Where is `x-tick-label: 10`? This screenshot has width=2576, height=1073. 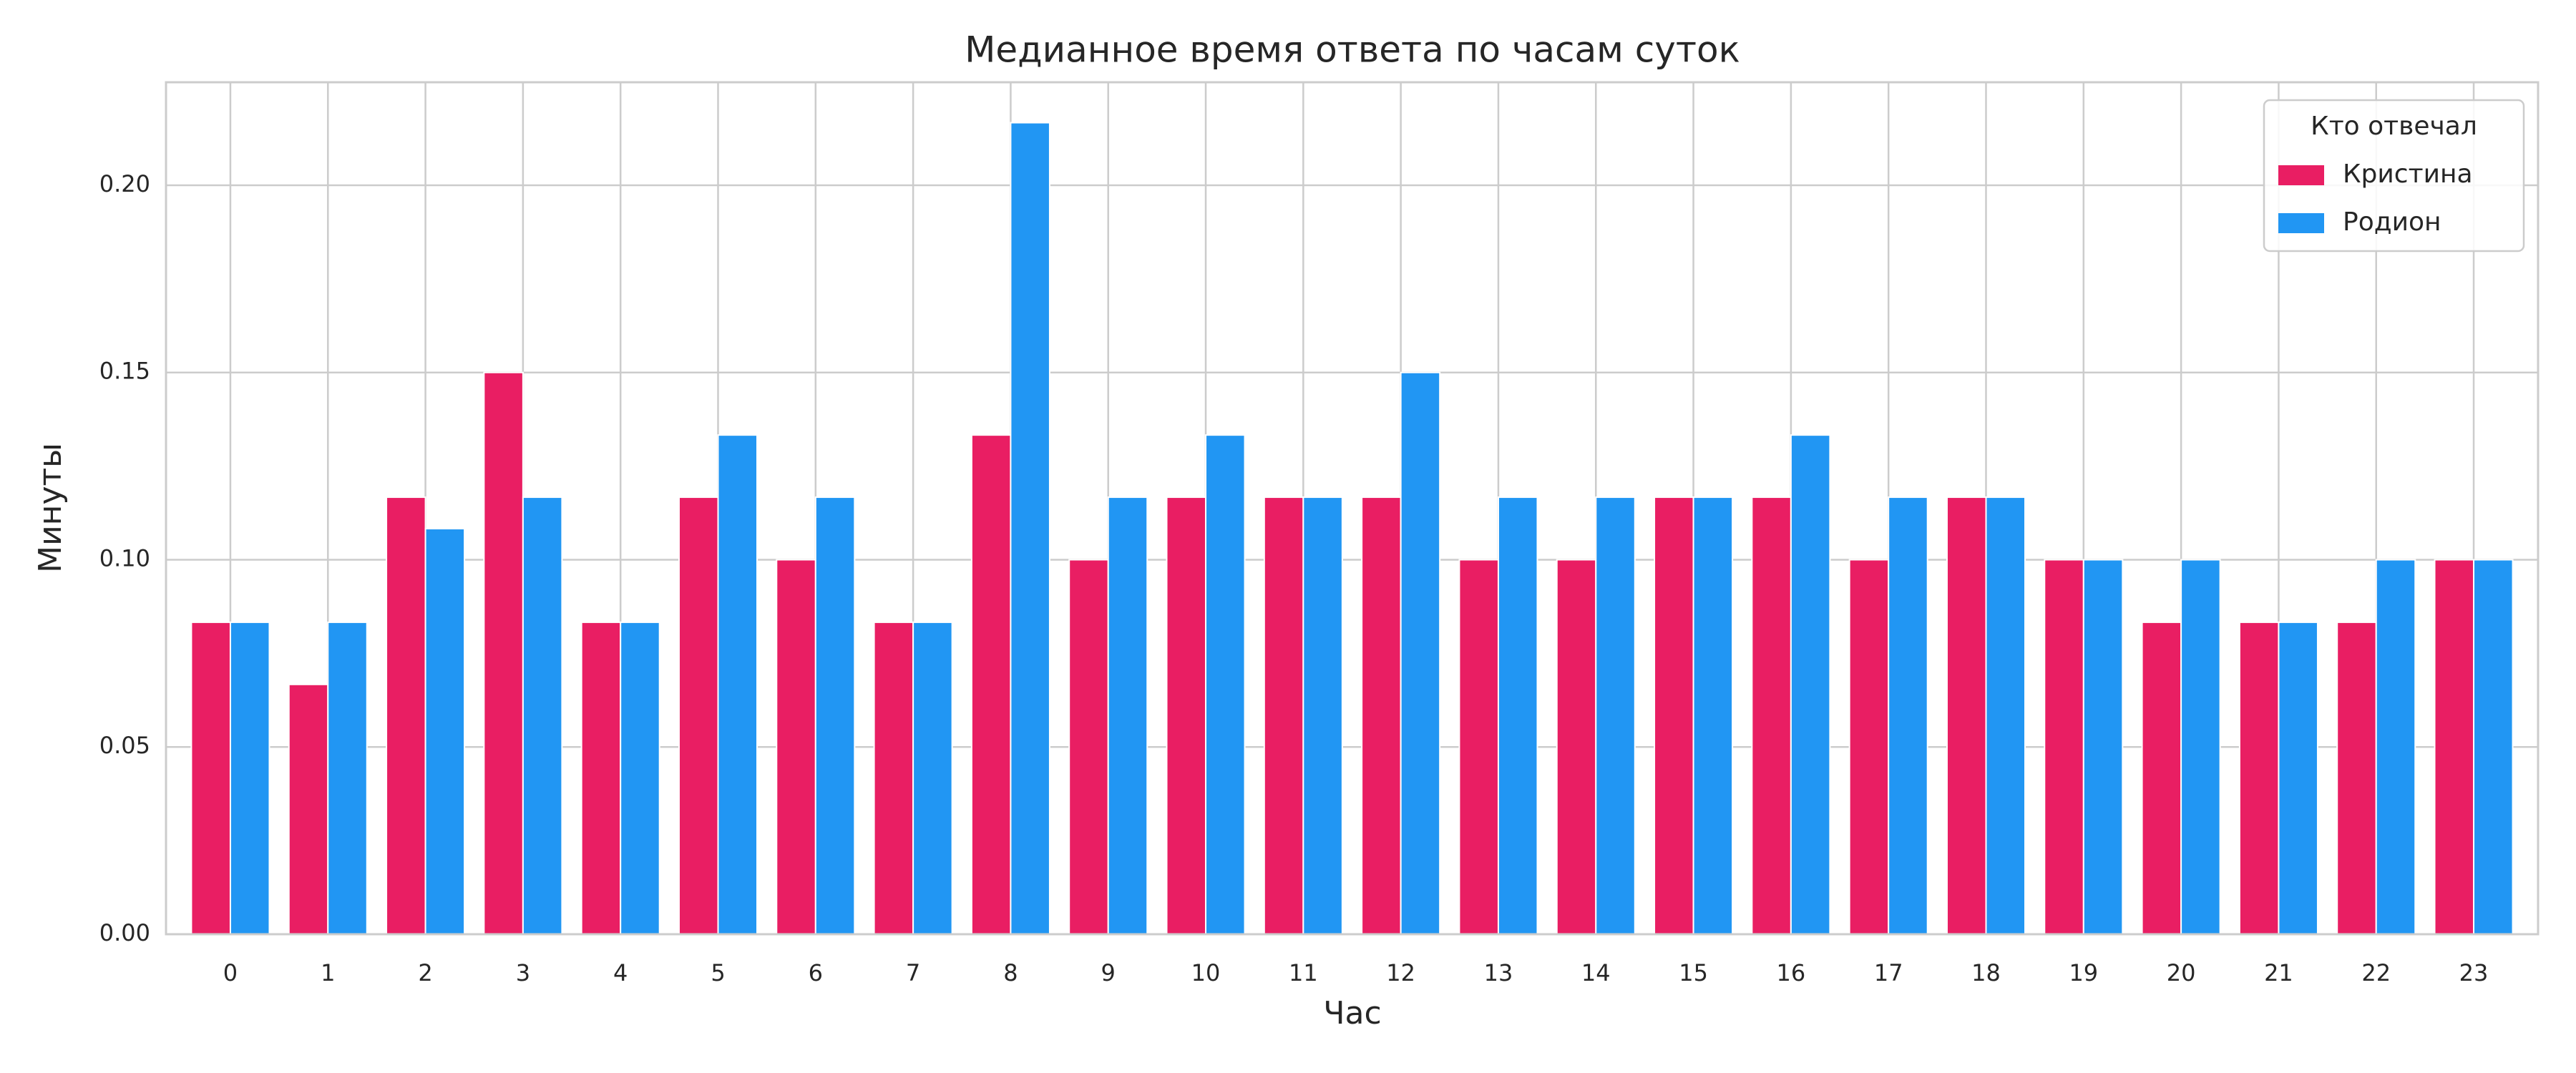
x-tick-label: 10 is located at coordinates (1206, 972).